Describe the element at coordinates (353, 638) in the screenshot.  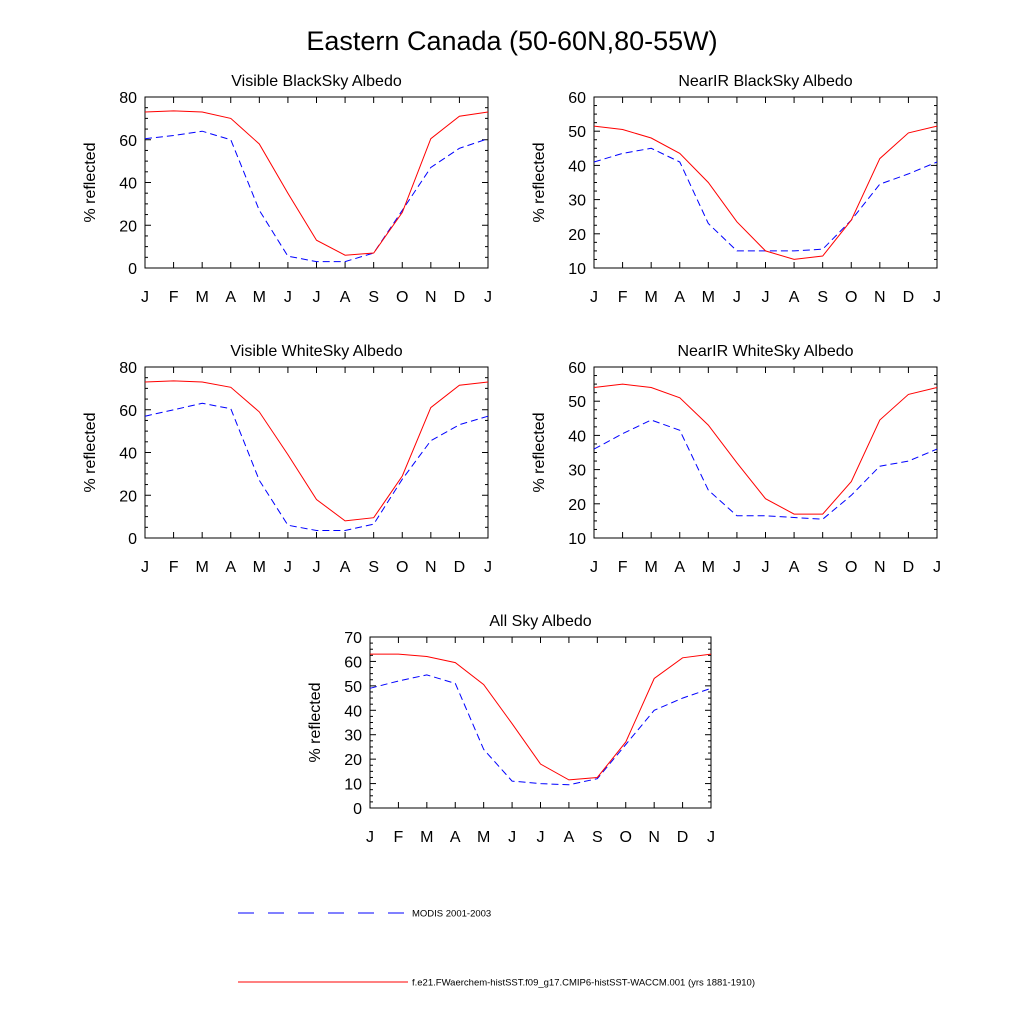
I see `y-tick-label: 70` at that location.